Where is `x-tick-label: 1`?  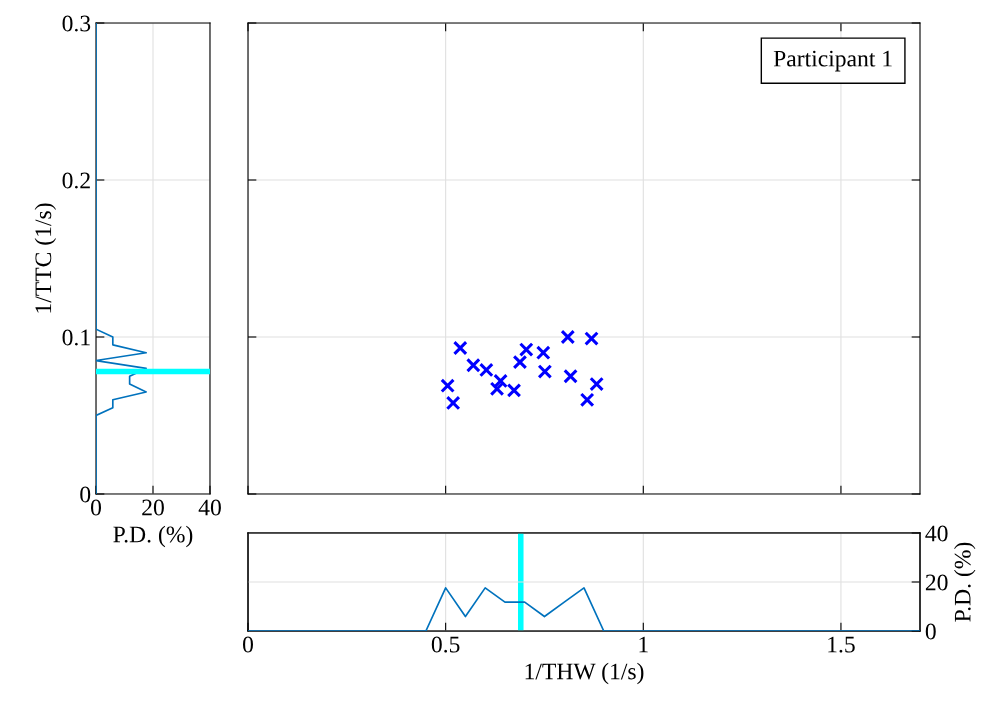 x-tick-label: 1 is located at coordinates (643, 644).